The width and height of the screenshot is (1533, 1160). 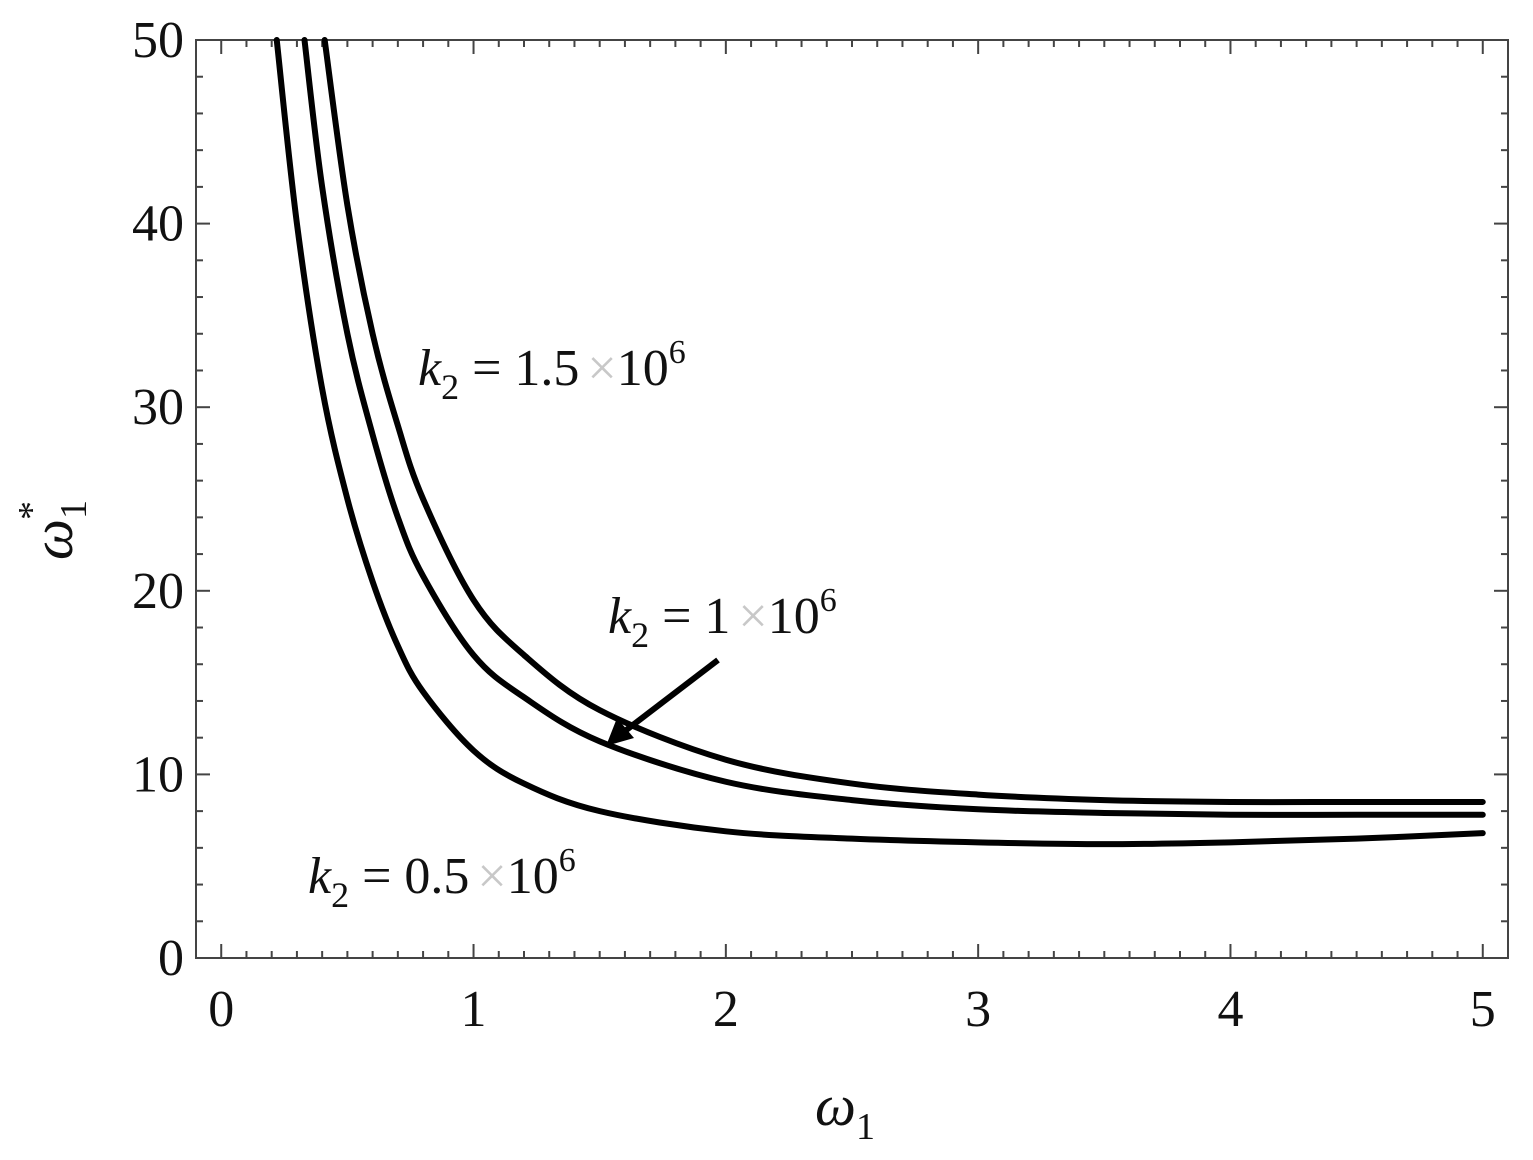 I want to click on x-tick-label: 1, so click(x=474, y=1009).